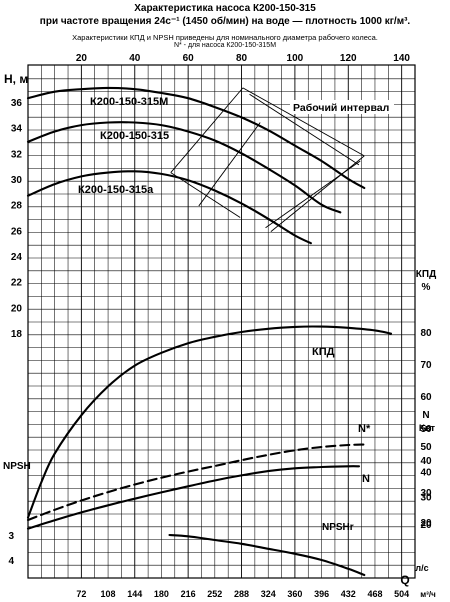  I want to click on x-tick-label-m3h: 180, so click(161, 594).